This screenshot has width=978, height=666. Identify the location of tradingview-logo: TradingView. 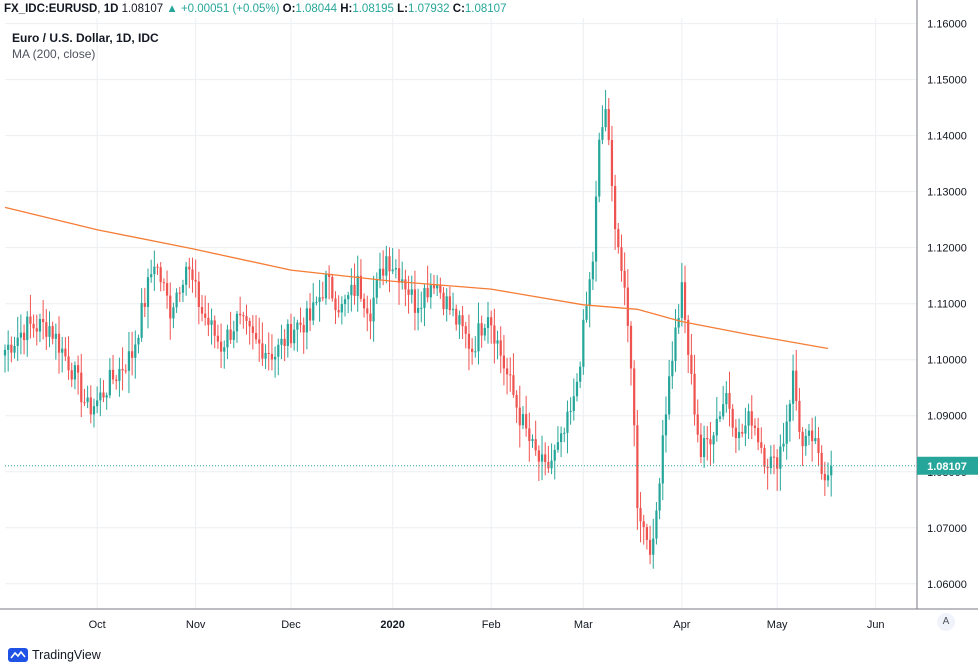
(54, 655).